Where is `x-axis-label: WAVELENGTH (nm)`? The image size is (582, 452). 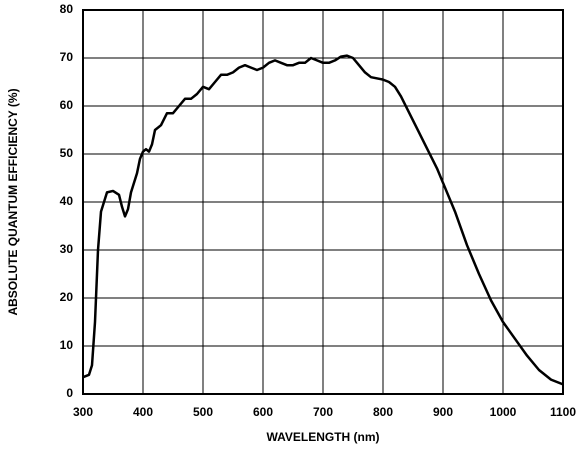
x-axis-label: WAVELENGTH (nm) is located at coordinates (322, 437).